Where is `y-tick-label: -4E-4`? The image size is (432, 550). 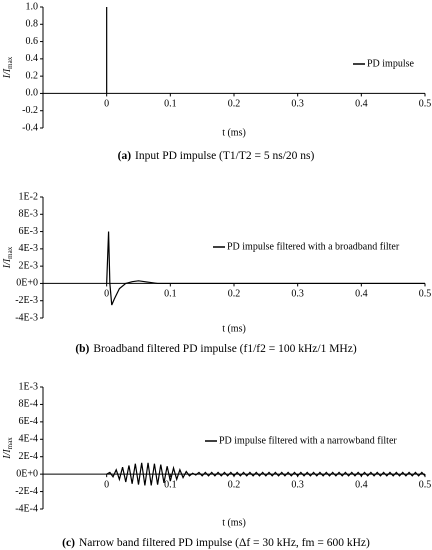 y-tick-label: -4E-4 is located at coordinates (26, 508).